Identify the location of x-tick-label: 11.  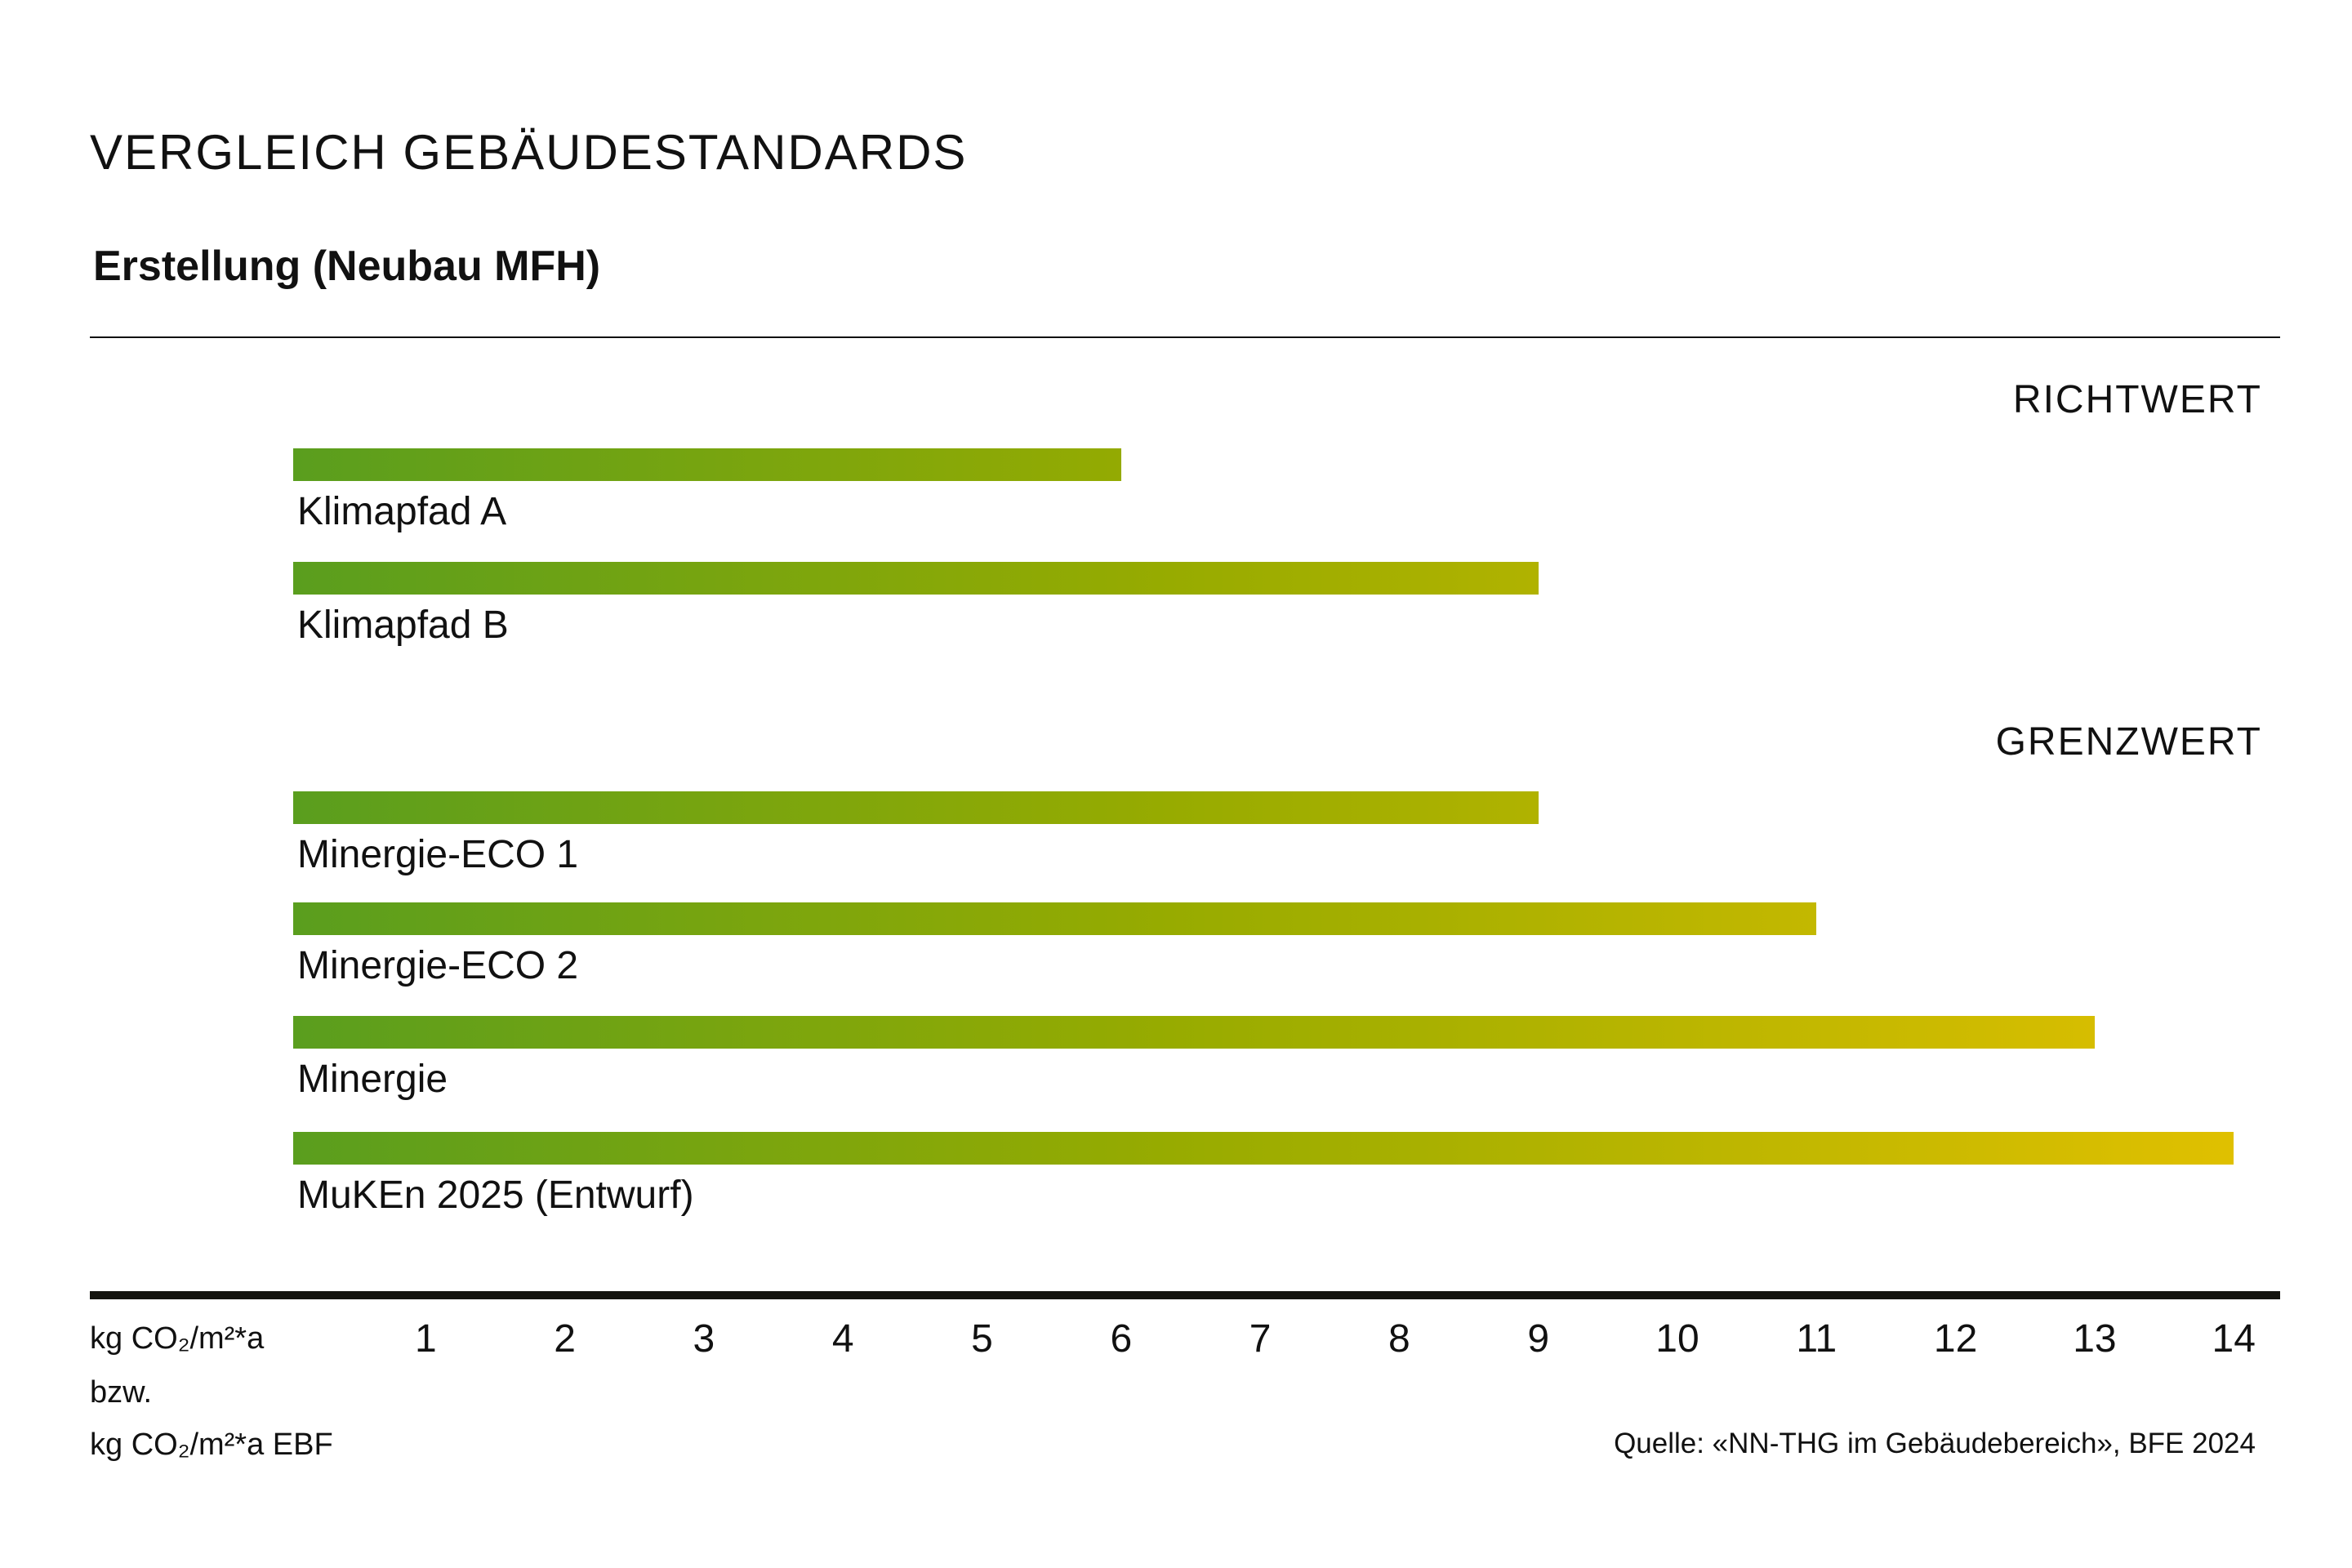
(1817, 1339).